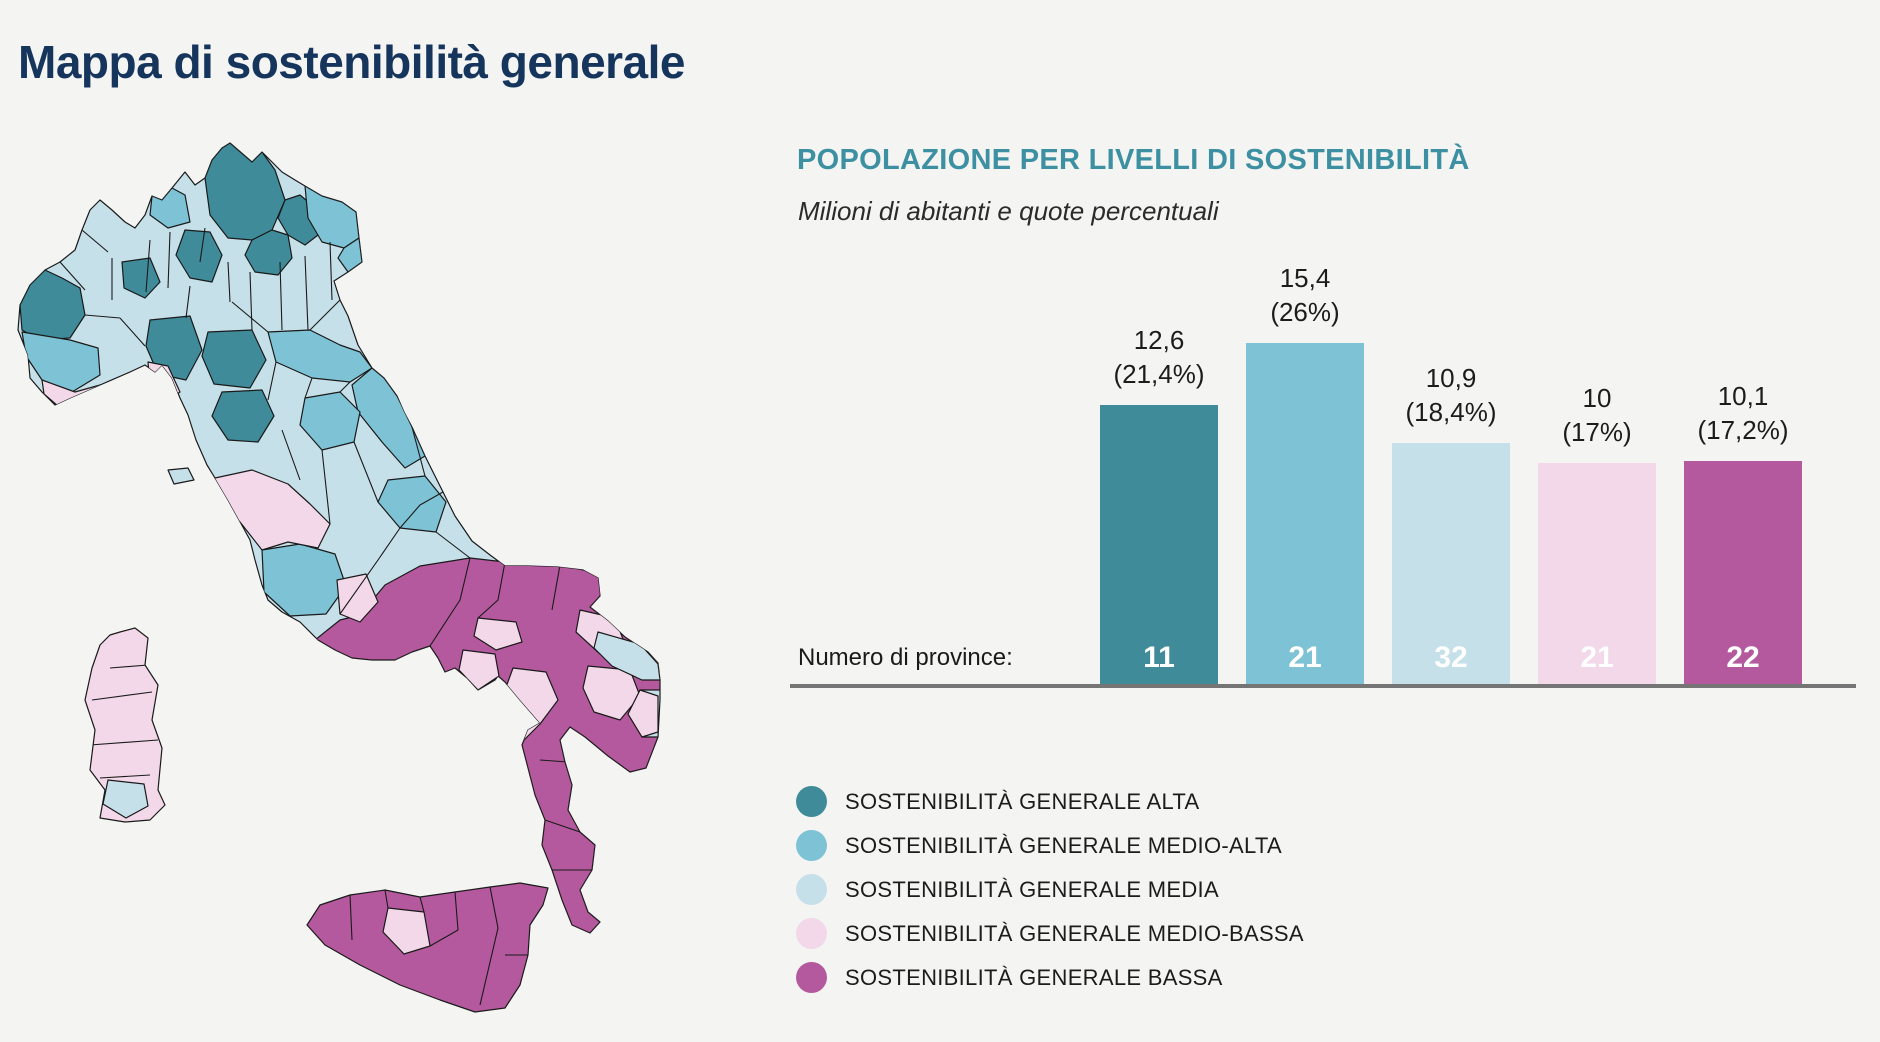  I want to click on chart-title: POPOLAZIONE PER LIVELLI DI SOSTENIBILITÀ, so click(1133, 160).